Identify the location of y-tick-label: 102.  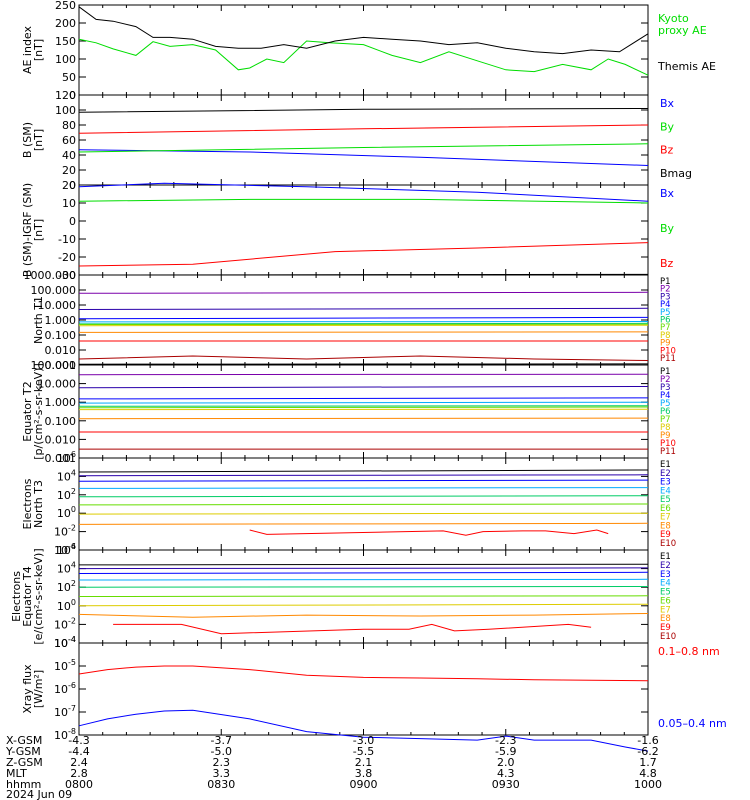
(66, 586).